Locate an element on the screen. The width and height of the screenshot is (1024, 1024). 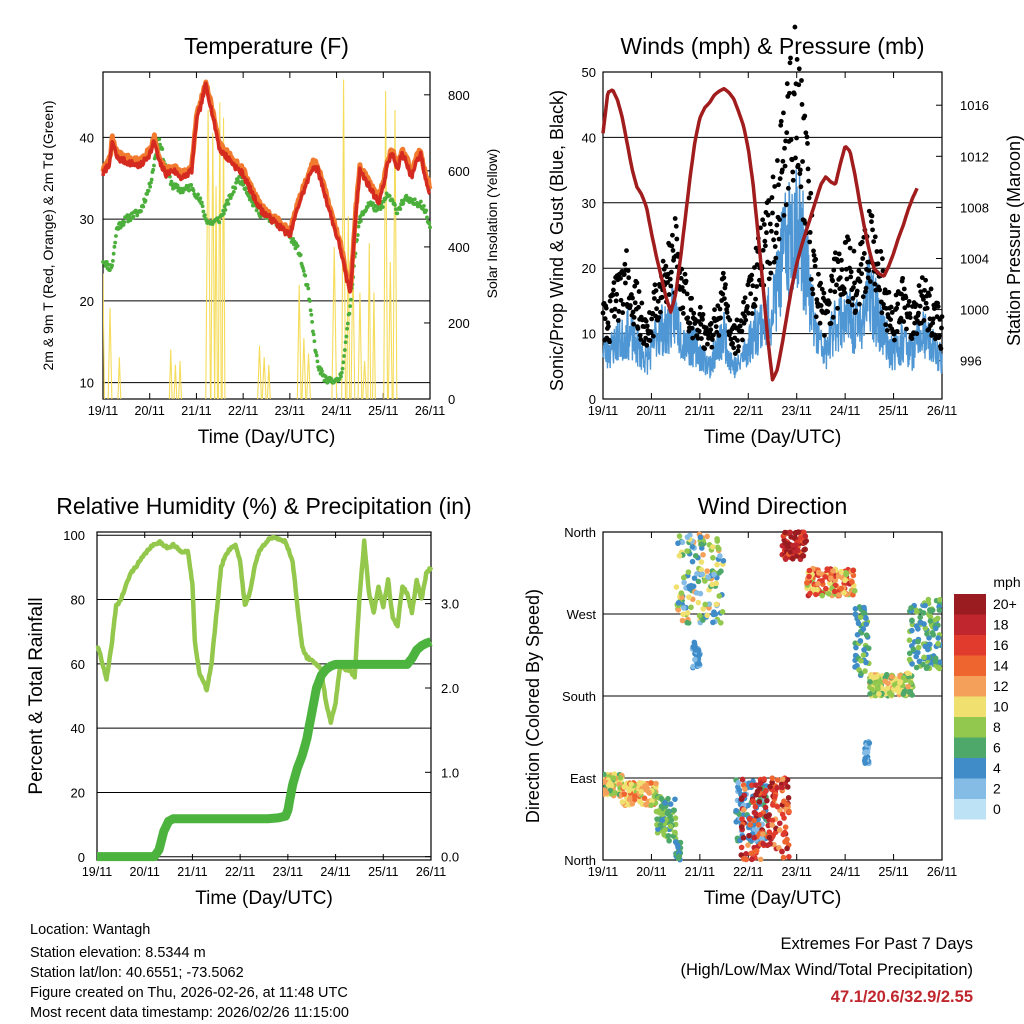
humidity-y2-tick-label: 0.0 is located at coordinates (450, 857).